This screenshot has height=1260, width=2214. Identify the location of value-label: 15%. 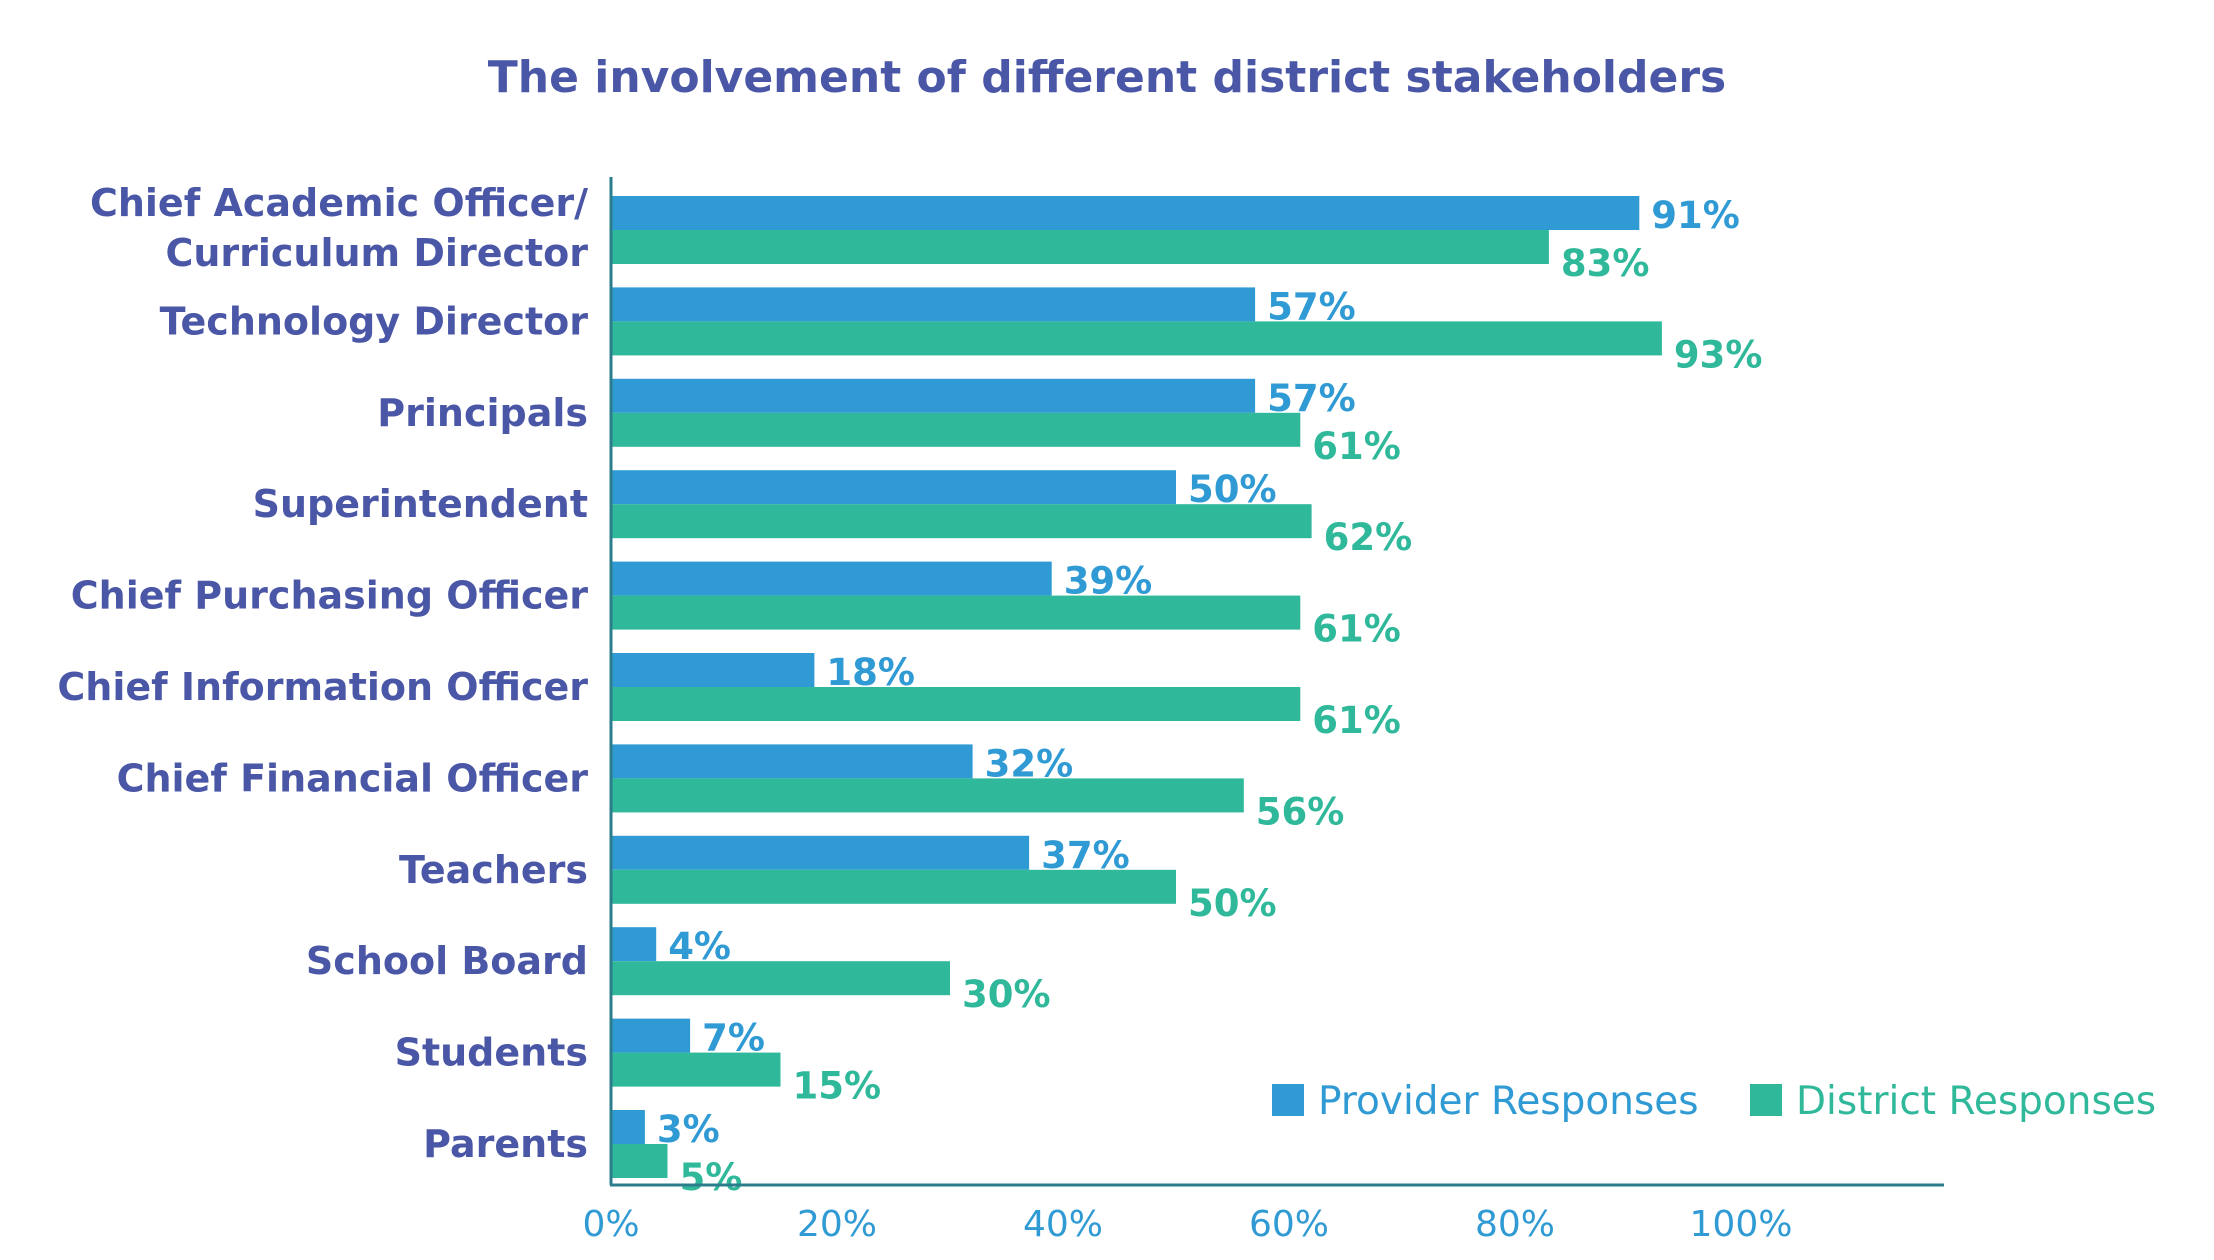
(837, 1086).